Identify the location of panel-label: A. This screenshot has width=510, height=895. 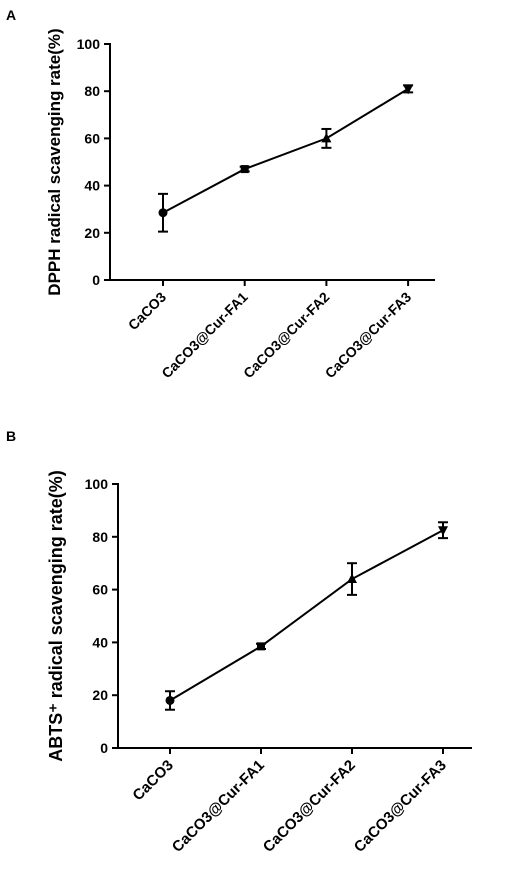
(11, 15).